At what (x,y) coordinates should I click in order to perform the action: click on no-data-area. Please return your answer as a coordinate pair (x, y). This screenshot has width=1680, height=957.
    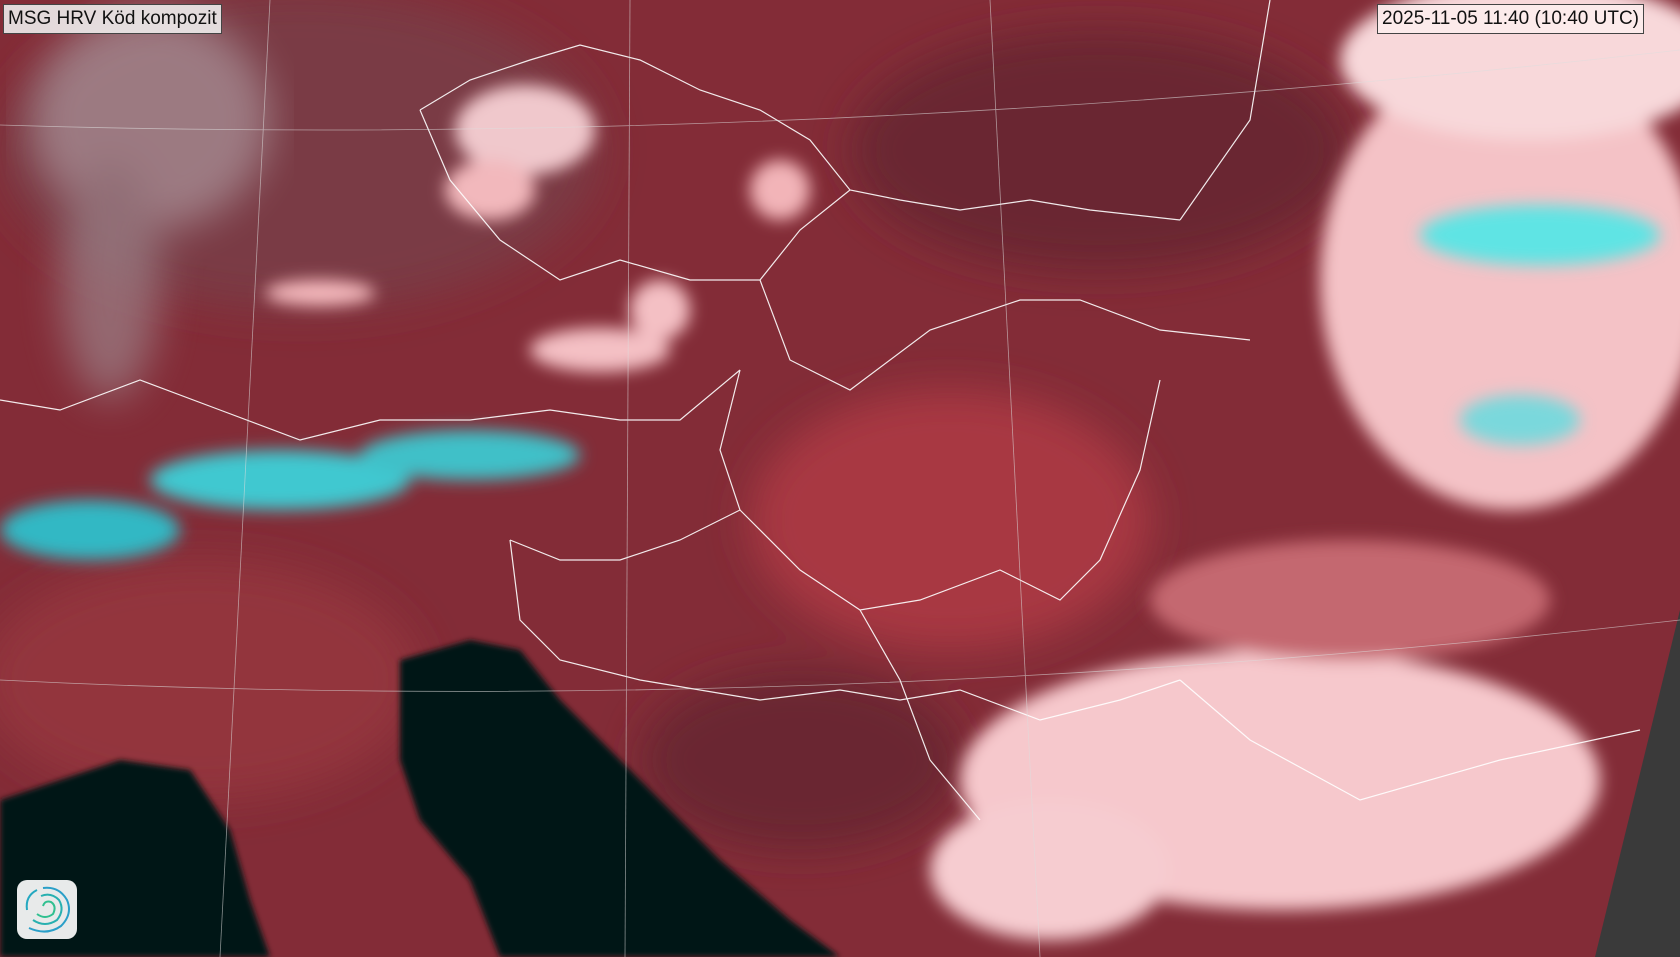
    Looking at the image, I should click on (1637, 783).